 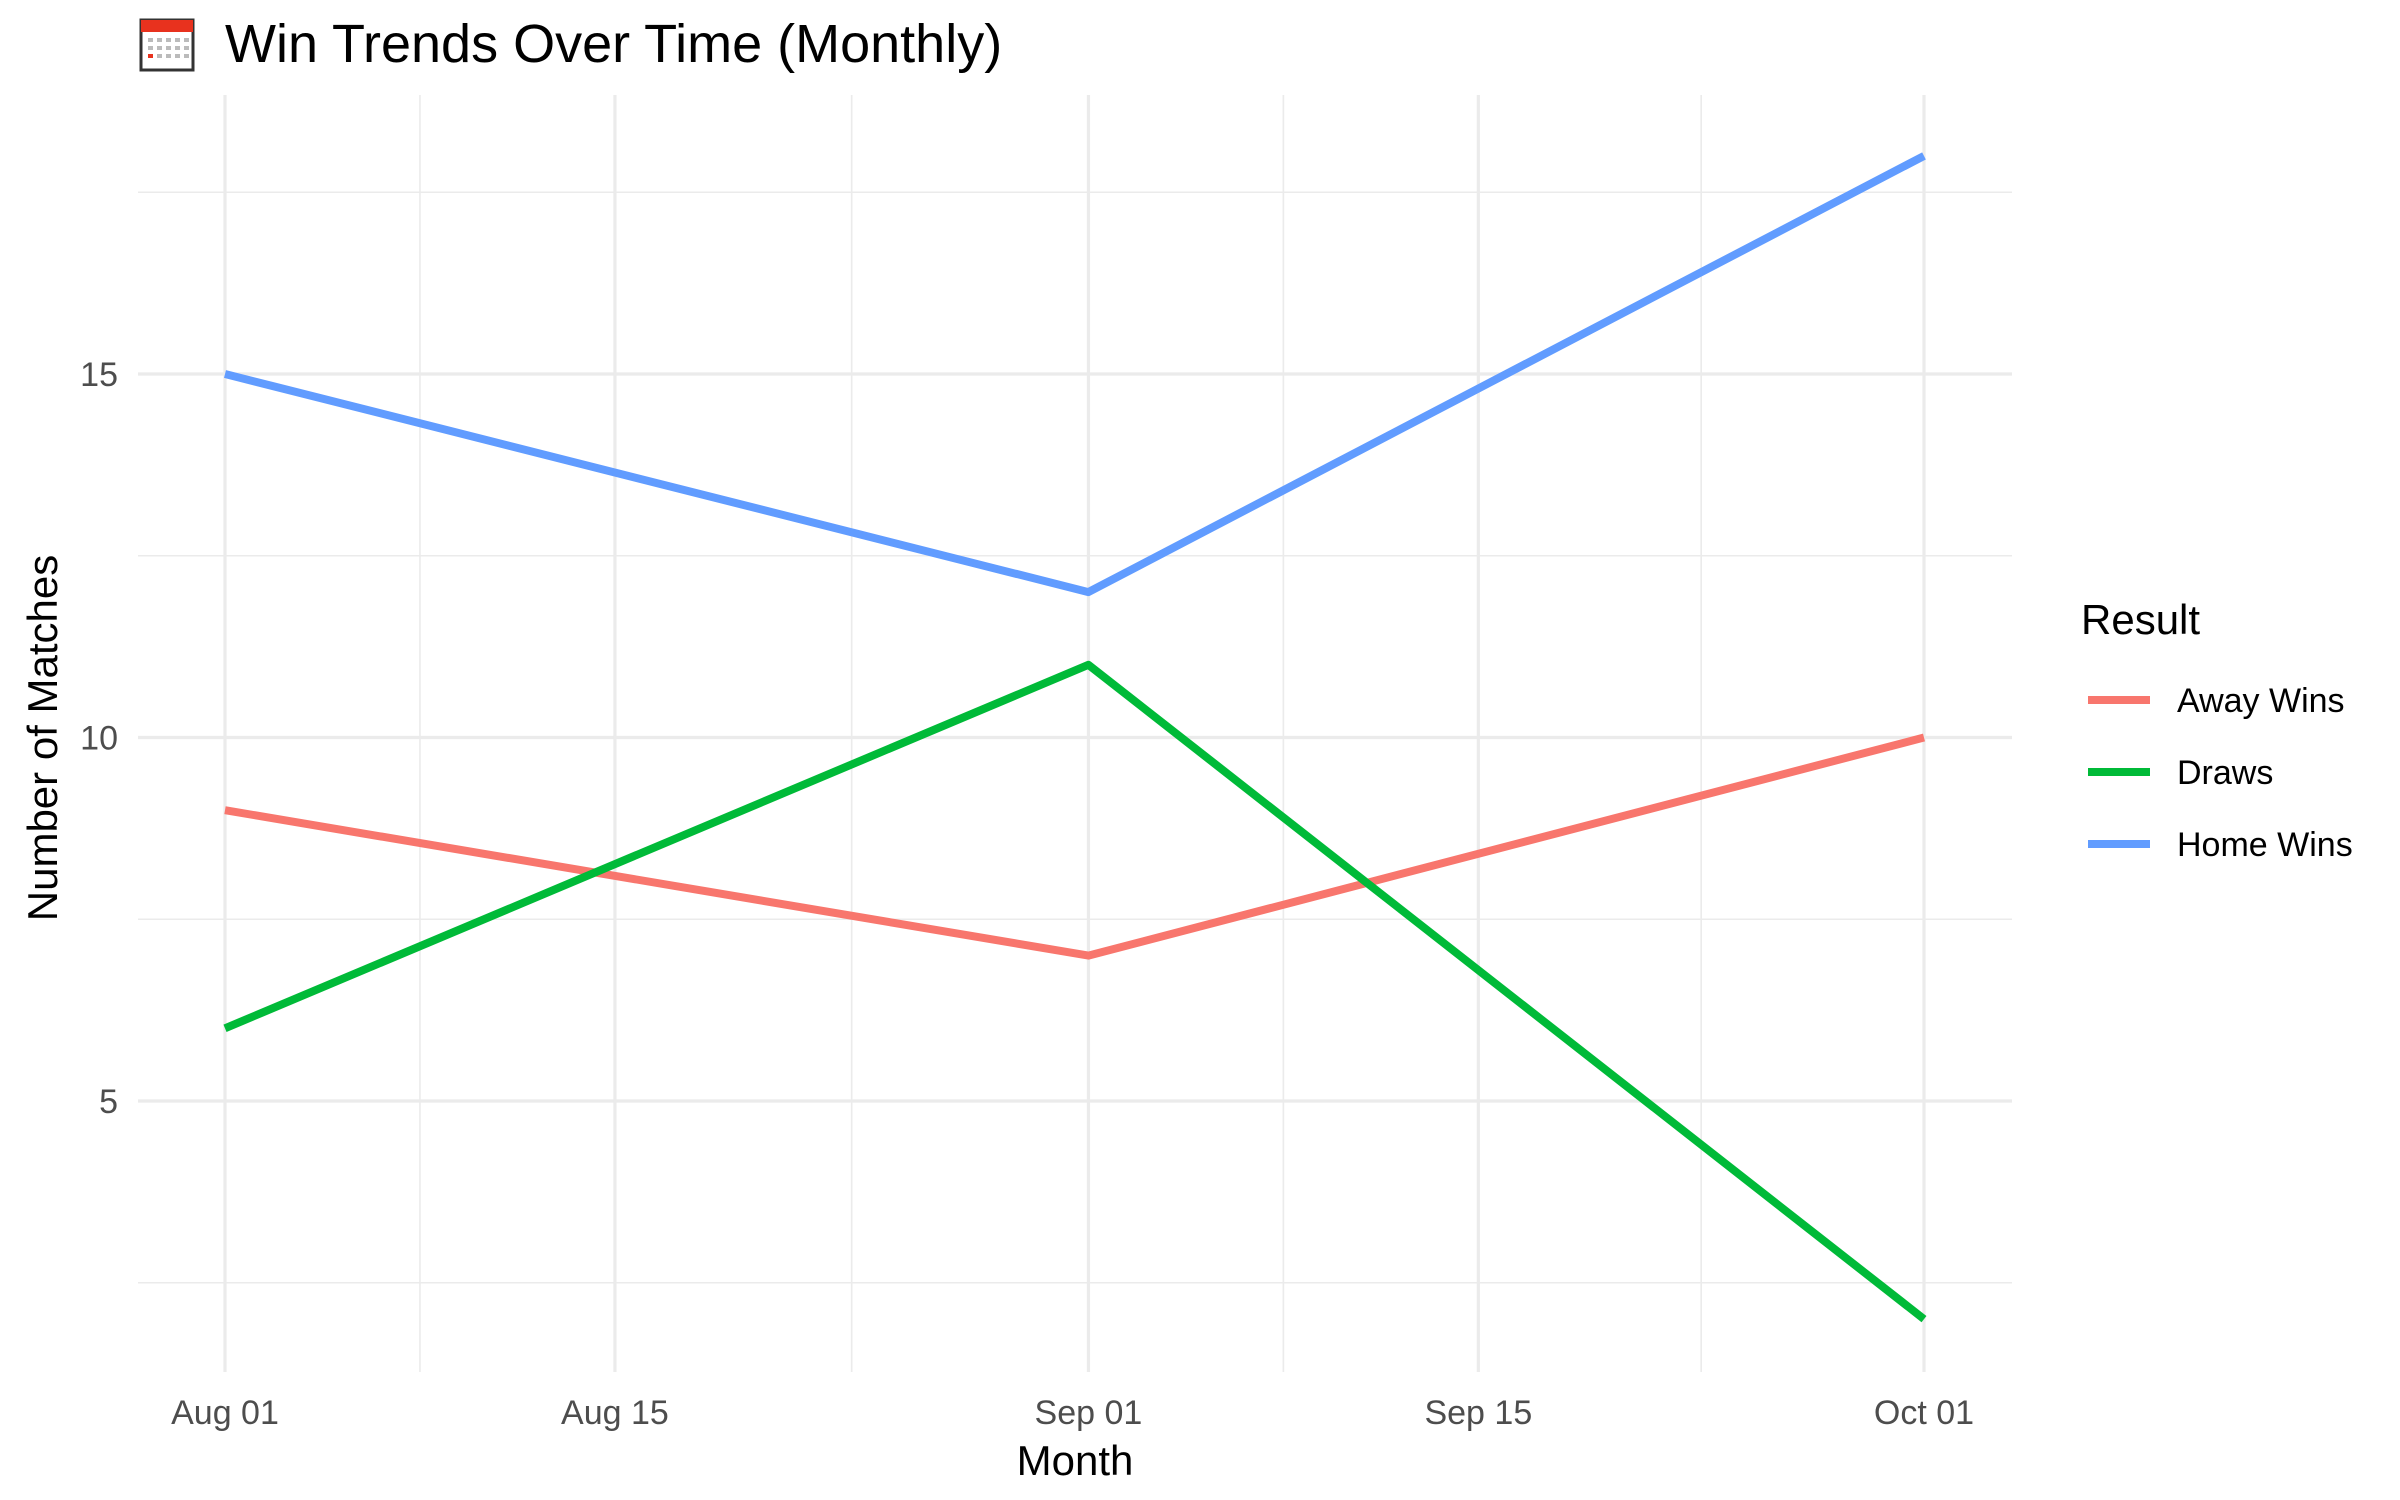 I want to click on legend-label: Away Wins, so click(x=2261, y=701).